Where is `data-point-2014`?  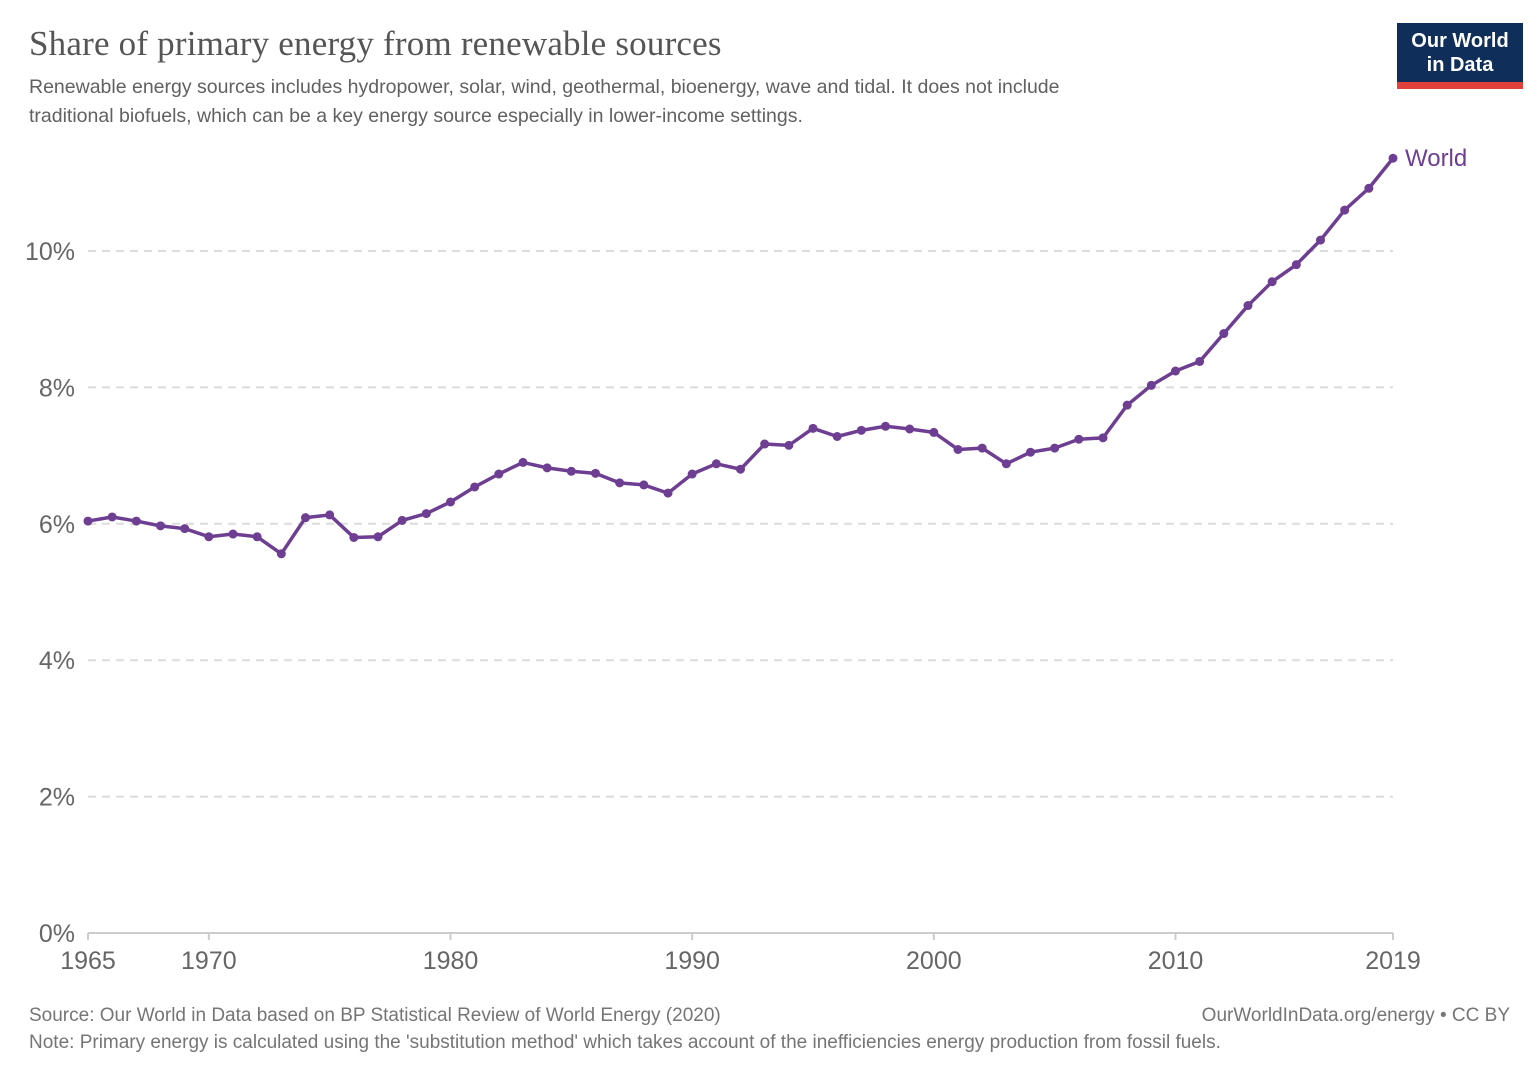
data-point-2014 is located at coordinates (1272, 282).